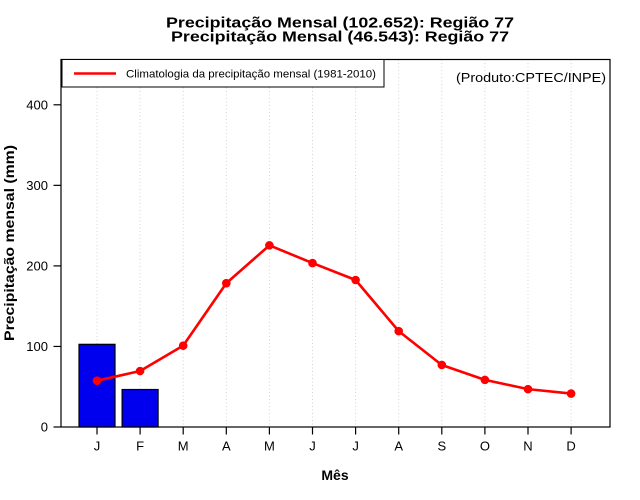  Describe the element at coordinates (570, 446) in the screenshot. I see `x-tick-label: D` at that location.